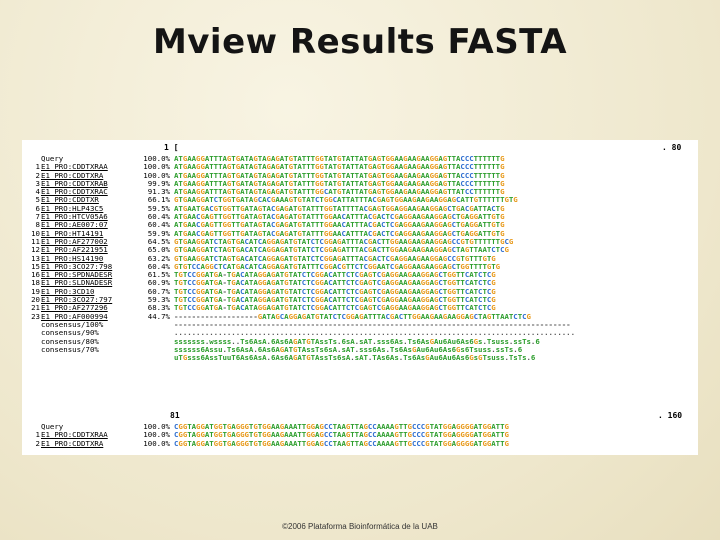 The height and width of the screenshot is (540, 720). I want to click on identity-percent: 64.5%, so click(158, 241).